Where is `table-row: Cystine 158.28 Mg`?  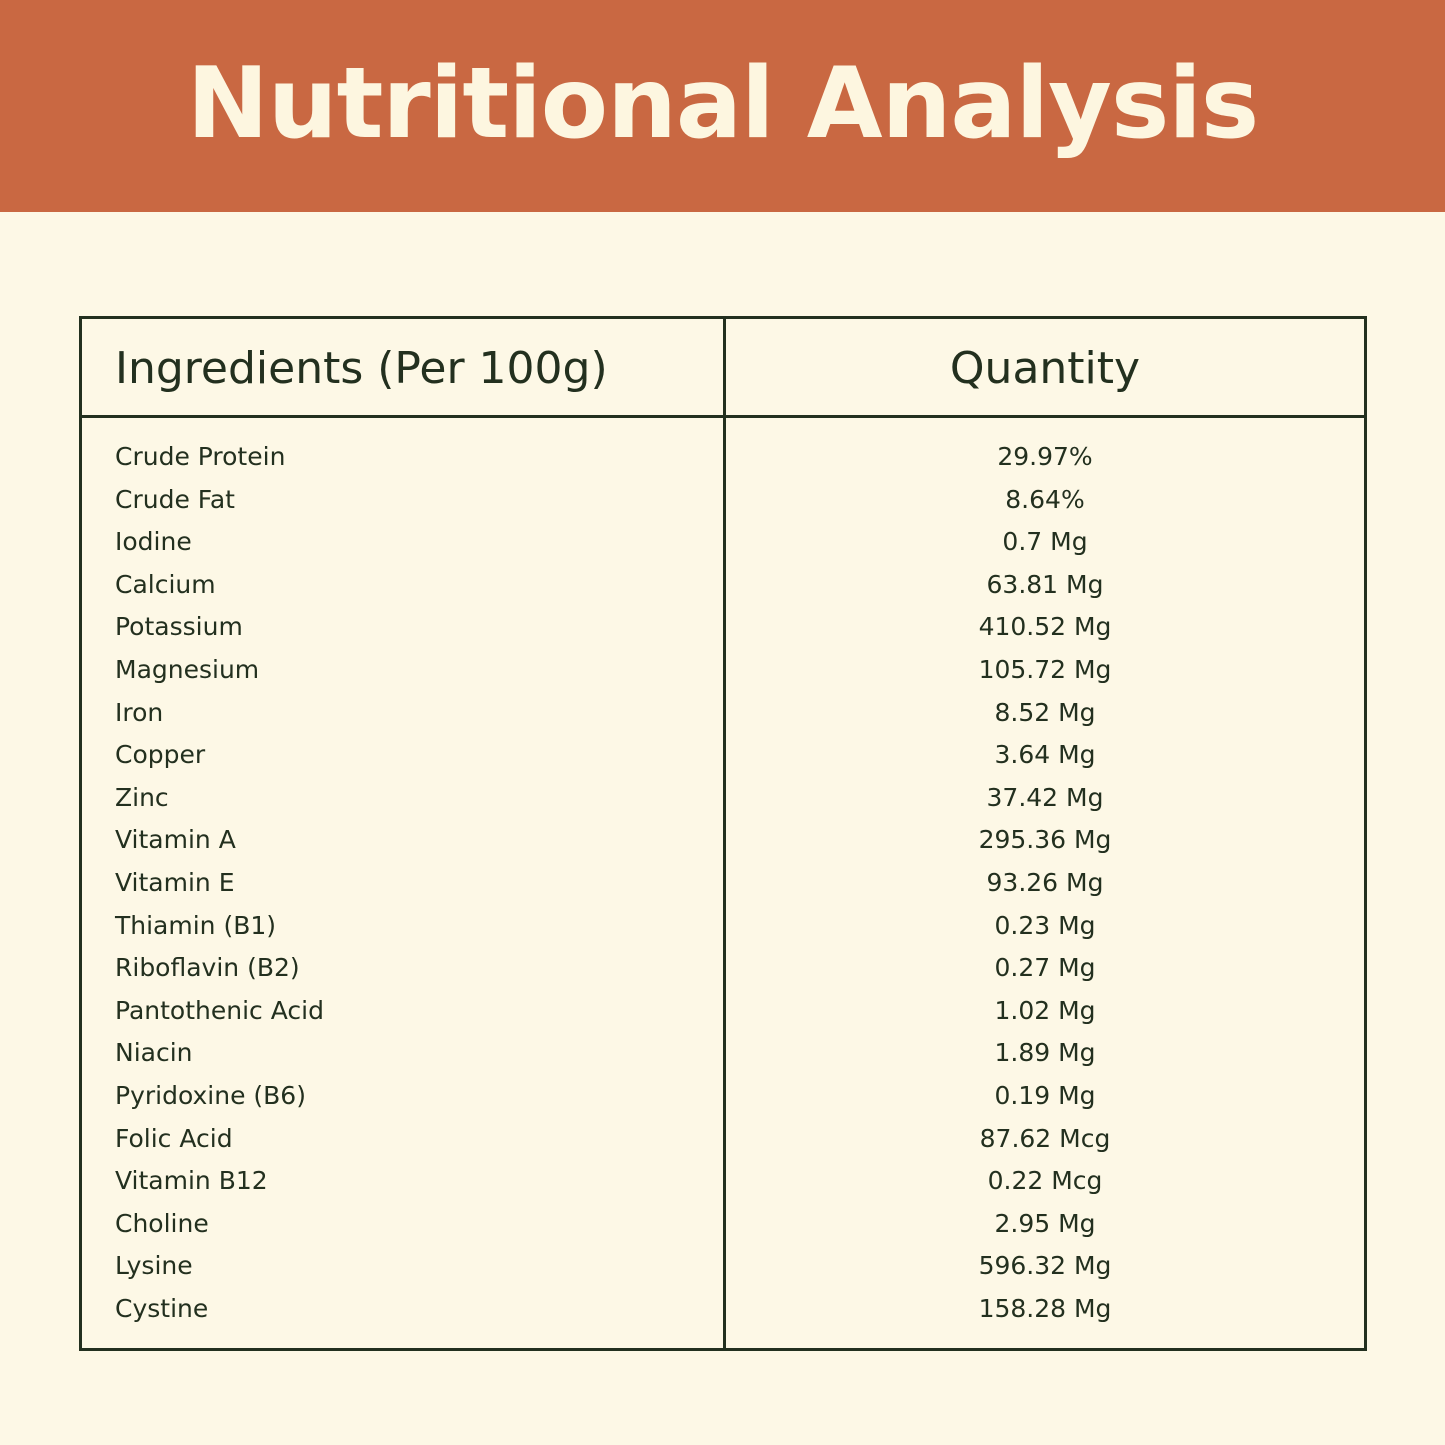
table-row: Cystine 158.28 Mg is located at coordinates (723, 1309).